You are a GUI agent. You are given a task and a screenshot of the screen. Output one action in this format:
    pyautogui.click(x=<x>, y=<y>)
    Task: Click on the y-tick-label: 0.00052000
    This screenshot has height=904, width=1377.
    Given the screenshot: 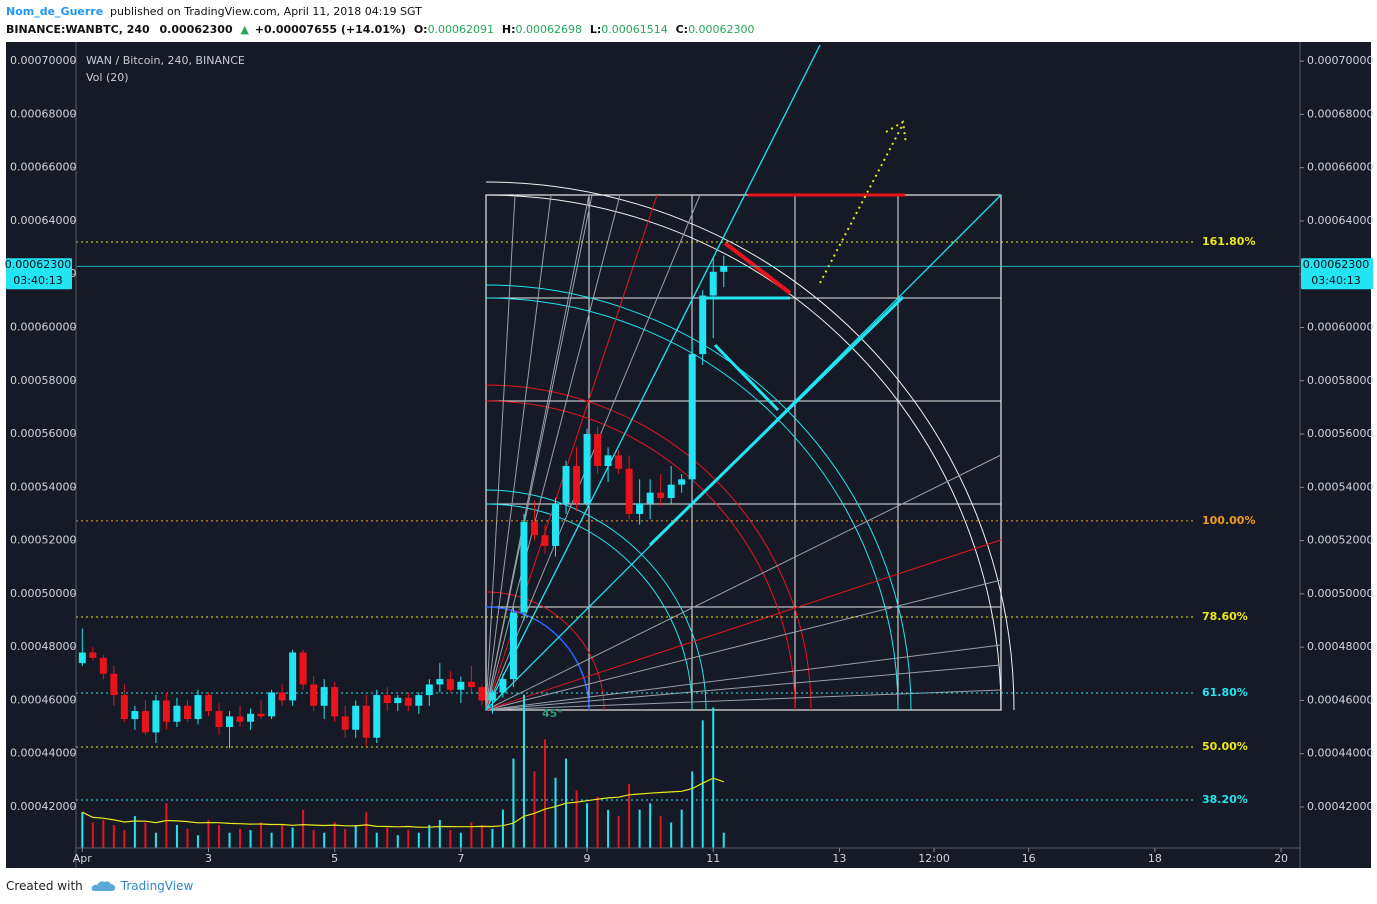 What is the action you would take?
    pyautogui.click(x=43, y=540)
    